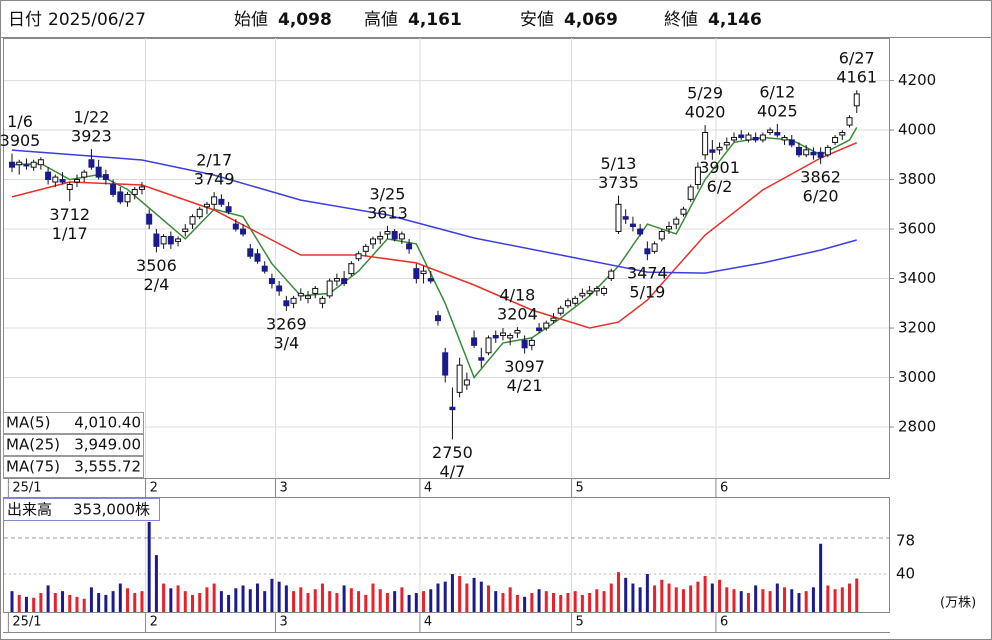 The width and height of the screenshot is (992, 640). What do you see at coordinates (251, 20) in the screenshot?
I see `field-label: 始値` at bounding box center [251, 20].